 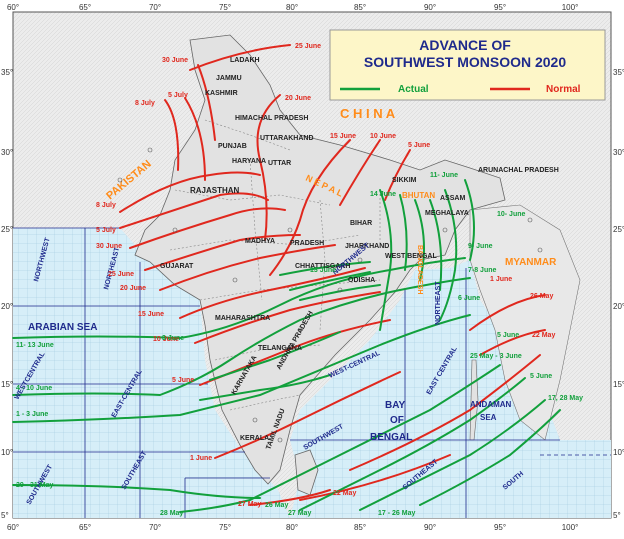 What do you see at coordinates (109, 246) in the screenshot?
I see `normal-date-30june-s: 30 June` at bounding box center [109, 246].